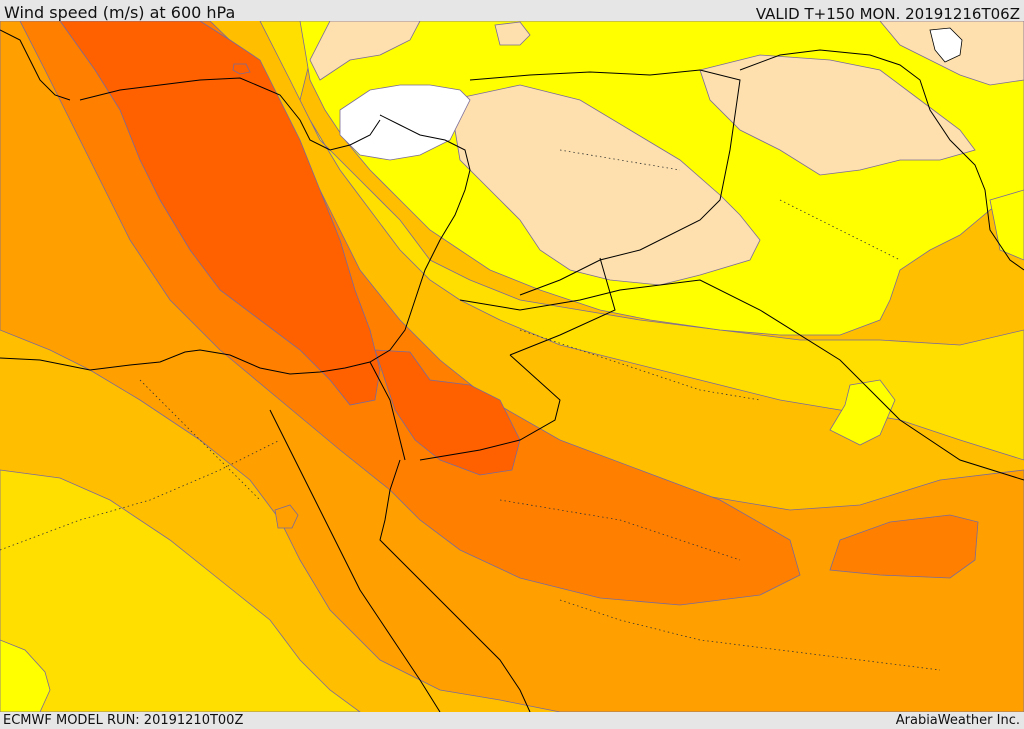 This screenshot has width=1024, height=729. Describe the element at coordinates (241, 69) in the screenshot. I see `lake-dark` at that location.